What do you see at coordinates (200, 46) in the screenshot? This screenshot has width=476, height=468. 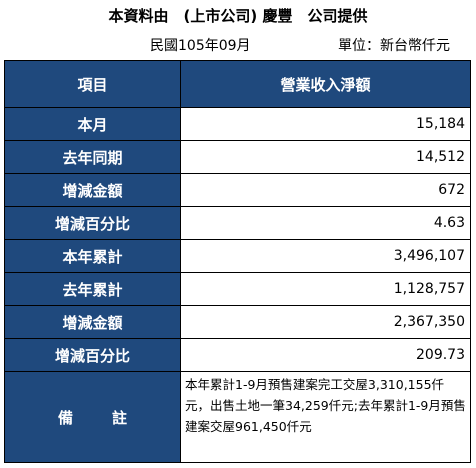 I see `report-period: 民國105年09月` at bounding box center [200, 46].